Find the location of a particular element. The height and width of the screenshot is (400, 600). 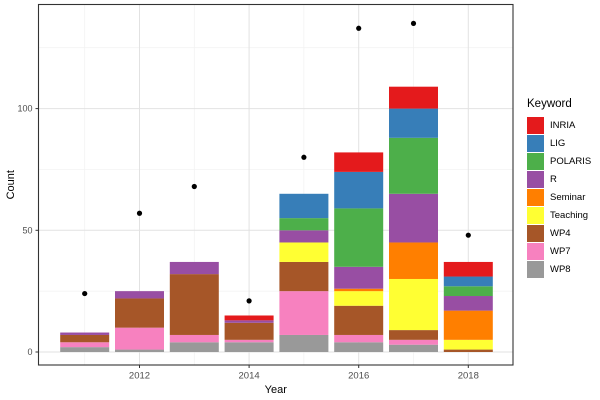

bar-segment-2015-wp7 is located at coordinates (304, 313).